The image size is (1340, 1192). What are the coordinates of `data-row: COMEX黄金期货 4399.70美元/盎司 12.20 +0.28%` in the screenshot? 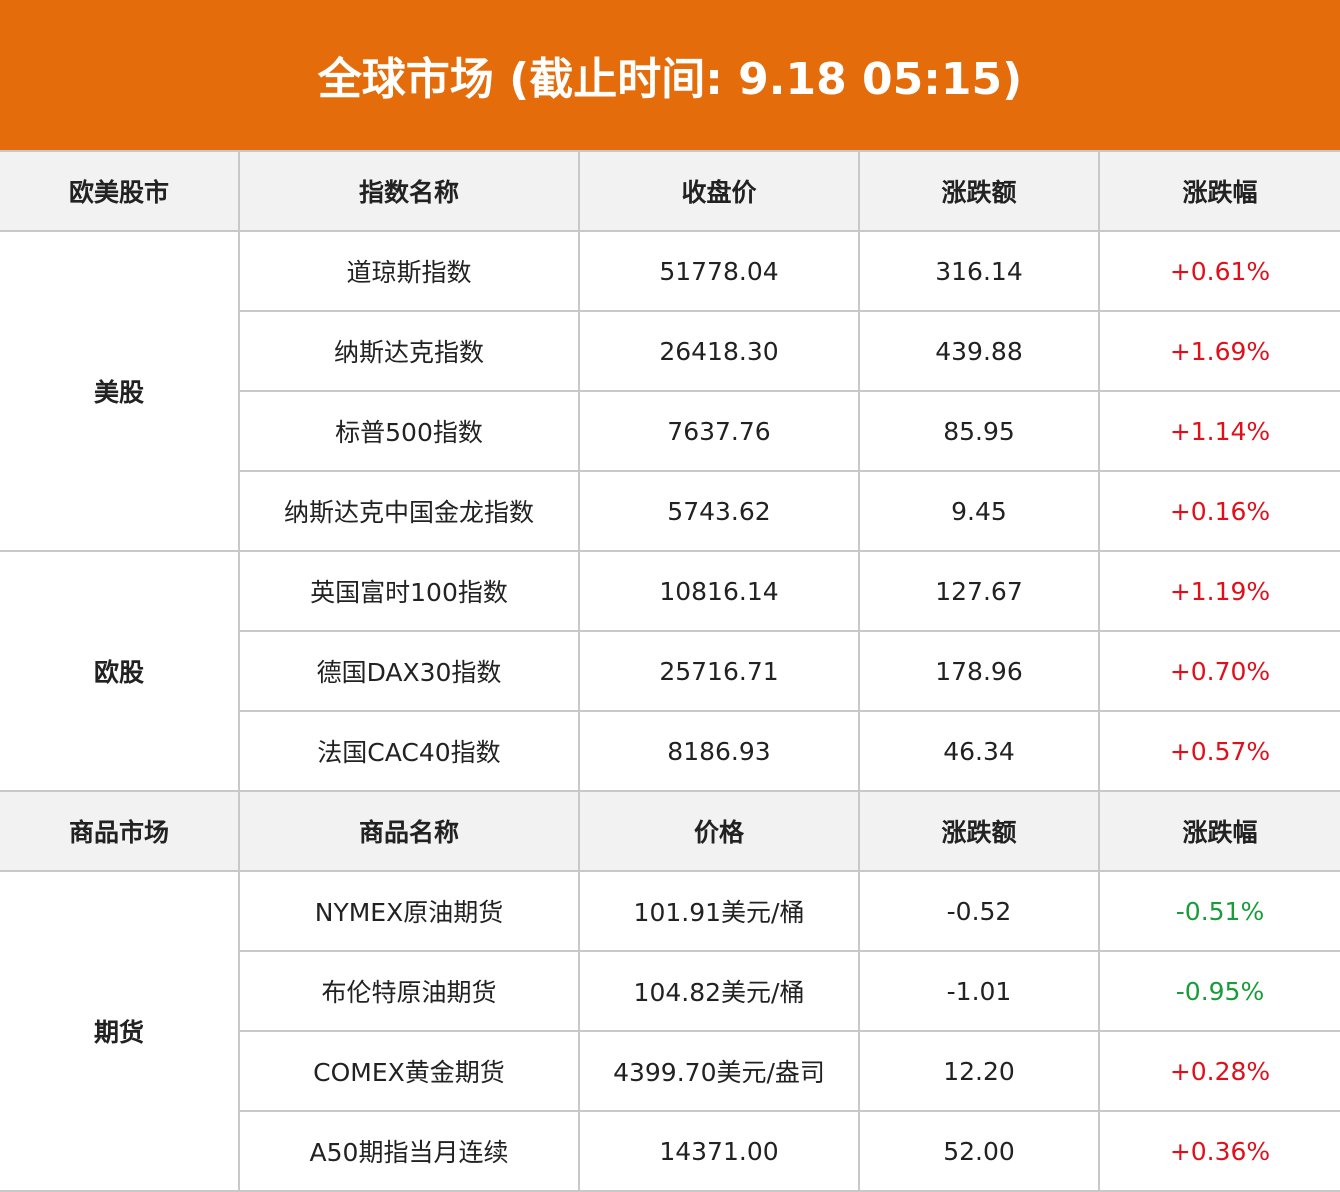 It's located at (670, 1071).